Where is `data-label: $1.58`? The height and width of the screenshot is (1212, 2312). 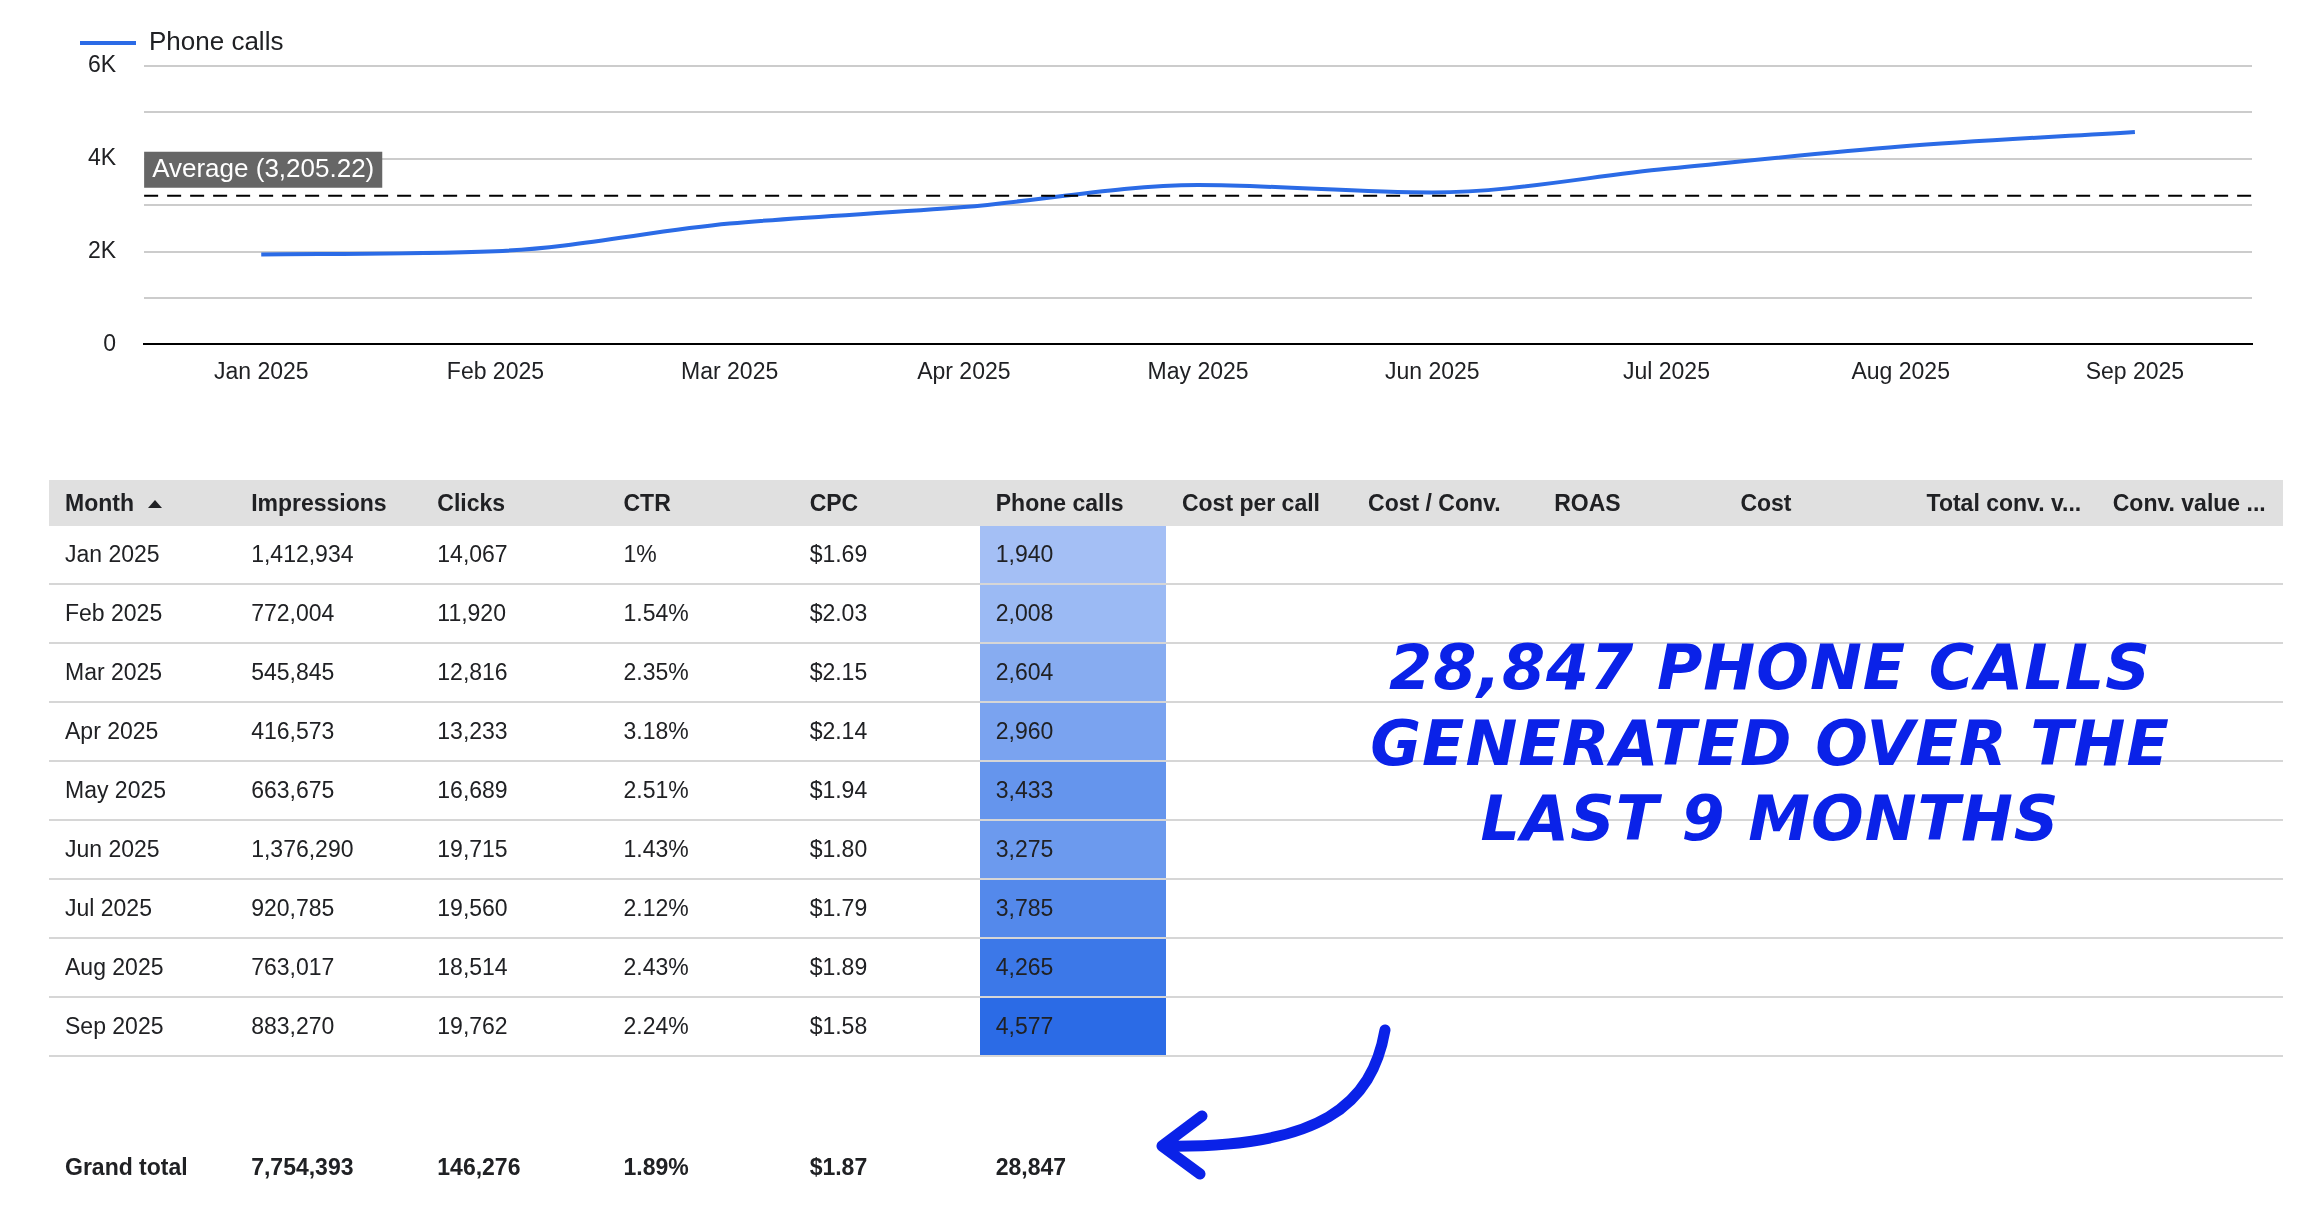
data-label: $1.58 is located at coordinates (886, 1026).